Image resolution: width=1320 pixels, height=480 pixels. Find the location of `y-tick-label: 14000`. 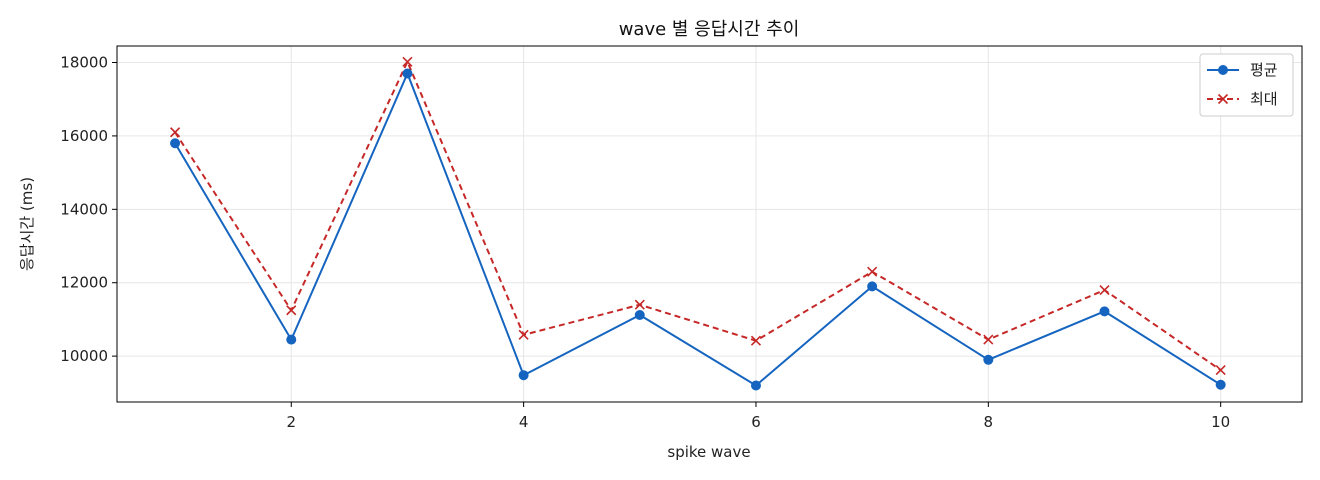

y-tick-label: 14000 is located at coordinates (84, 209).